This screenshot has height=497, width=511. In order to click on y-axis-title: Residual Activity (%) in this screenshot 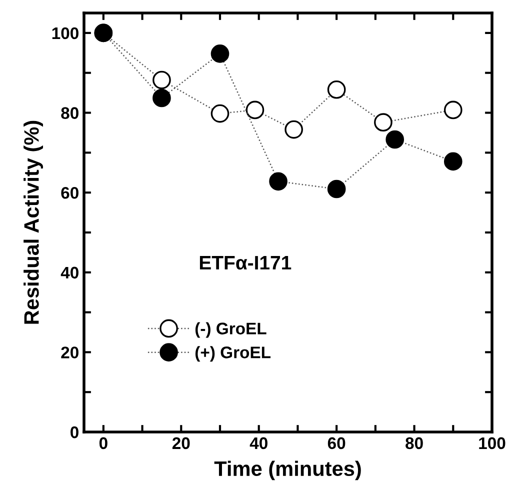, I will do `click(33, 222)`.